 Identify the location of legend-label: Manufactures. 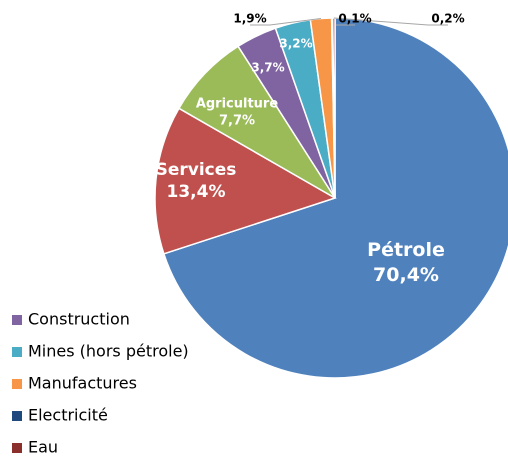
(82, 383).